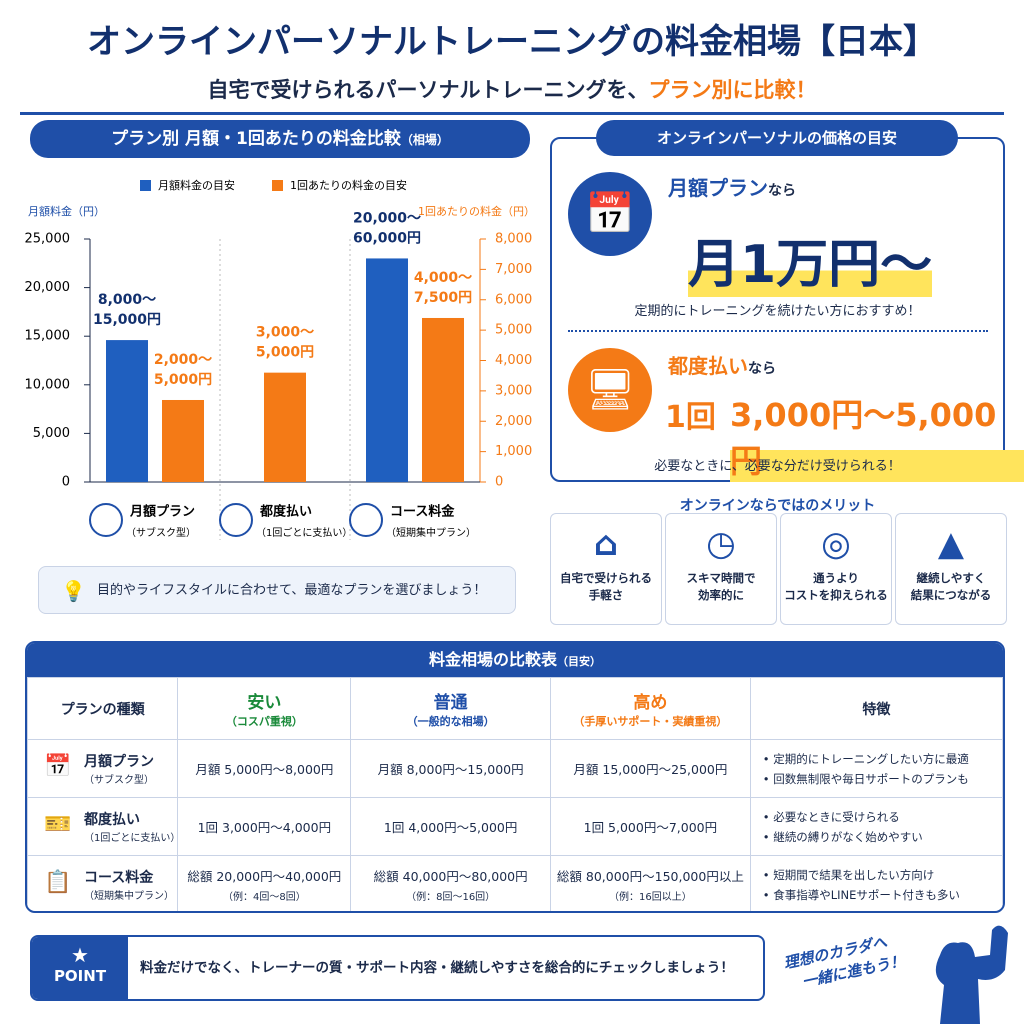  I want to click on price-cell: 総額 40,000円〜80,000円 （例：8回〜16回）, so click(450, 883).